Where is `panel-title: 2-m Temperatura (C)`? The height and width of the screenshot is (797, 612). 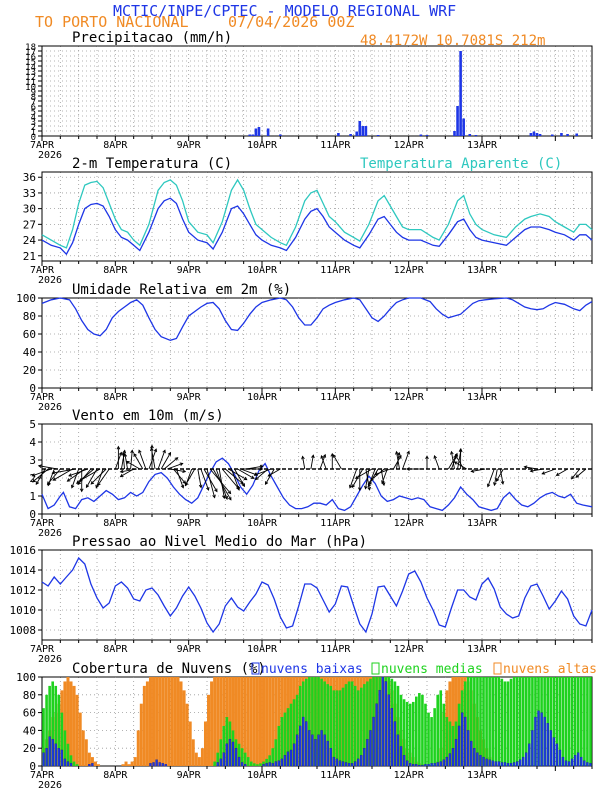
panel-title: 2-m Temperatura (C) is located at coordinates (152, 164).